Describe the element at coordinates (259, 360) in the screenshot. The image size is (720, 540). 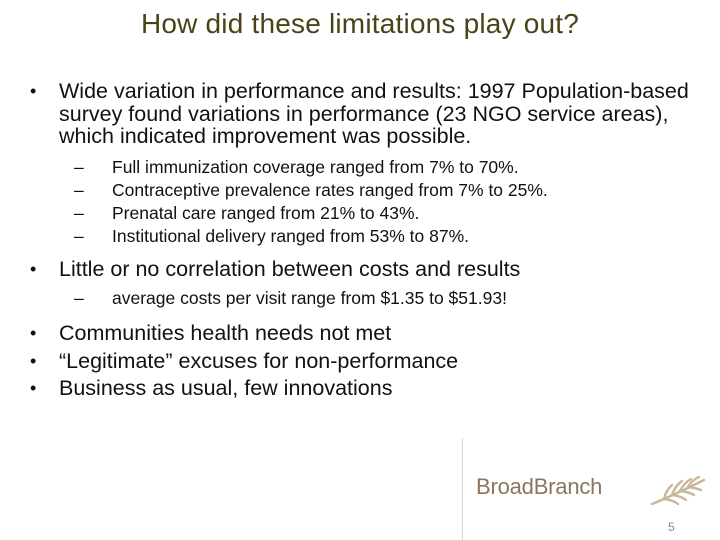
I see `bullet-text: “Legitimate” excuses for non-performance` at that location.